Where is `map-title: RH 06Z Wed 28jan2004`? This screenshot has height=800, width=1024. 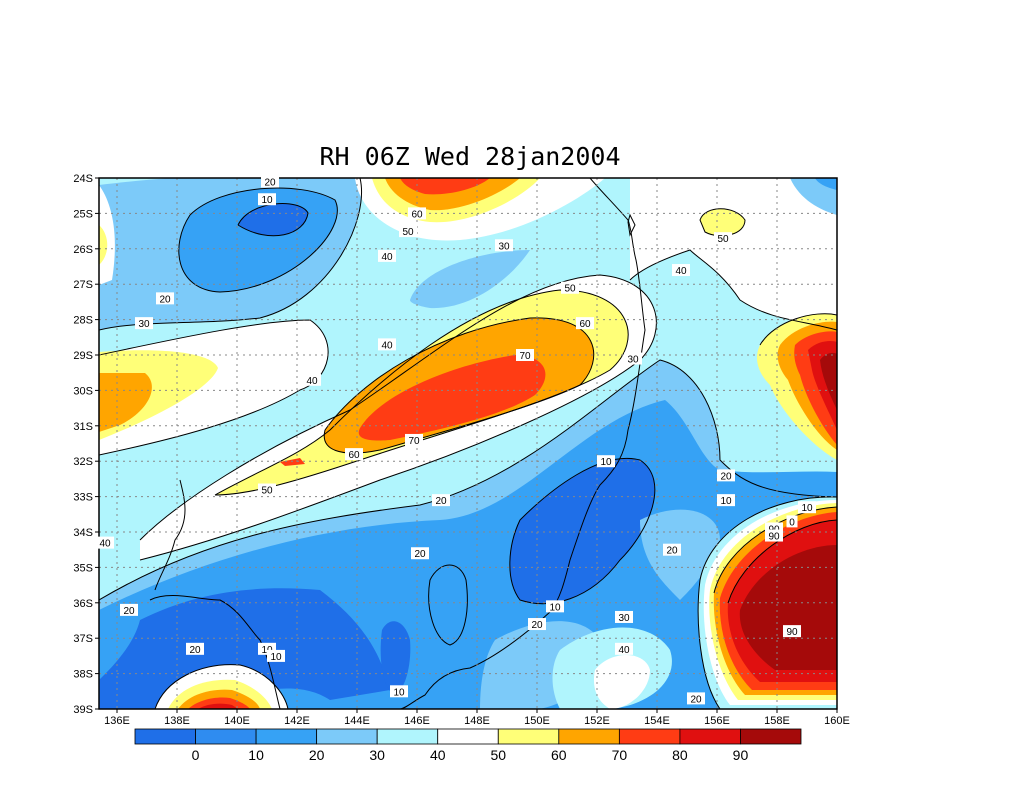
map-title: RH 06Z Wed 28jan2004 is located at coordinates (470, 156).